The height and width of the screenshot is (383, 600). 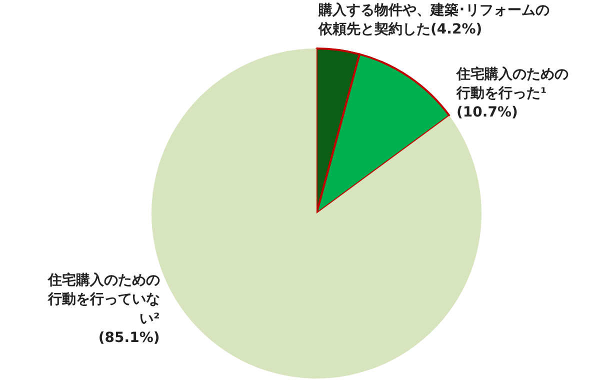 I want to click on slice-label: 住宅購入のための行動を行っていない², so click(x=103, y=299).